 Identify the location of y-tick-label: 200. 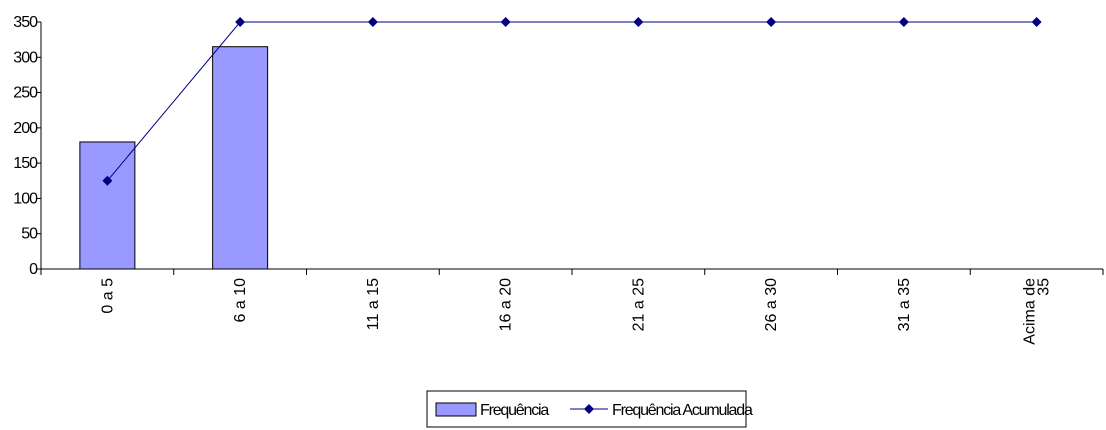
(25, 128).